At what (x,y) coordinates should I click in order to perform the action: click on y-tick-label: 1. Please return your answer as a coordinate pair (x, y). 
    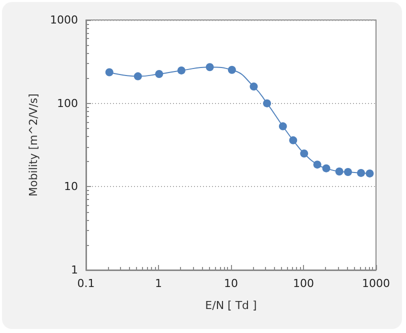
    Looking at the image, I should click on (74, 270).